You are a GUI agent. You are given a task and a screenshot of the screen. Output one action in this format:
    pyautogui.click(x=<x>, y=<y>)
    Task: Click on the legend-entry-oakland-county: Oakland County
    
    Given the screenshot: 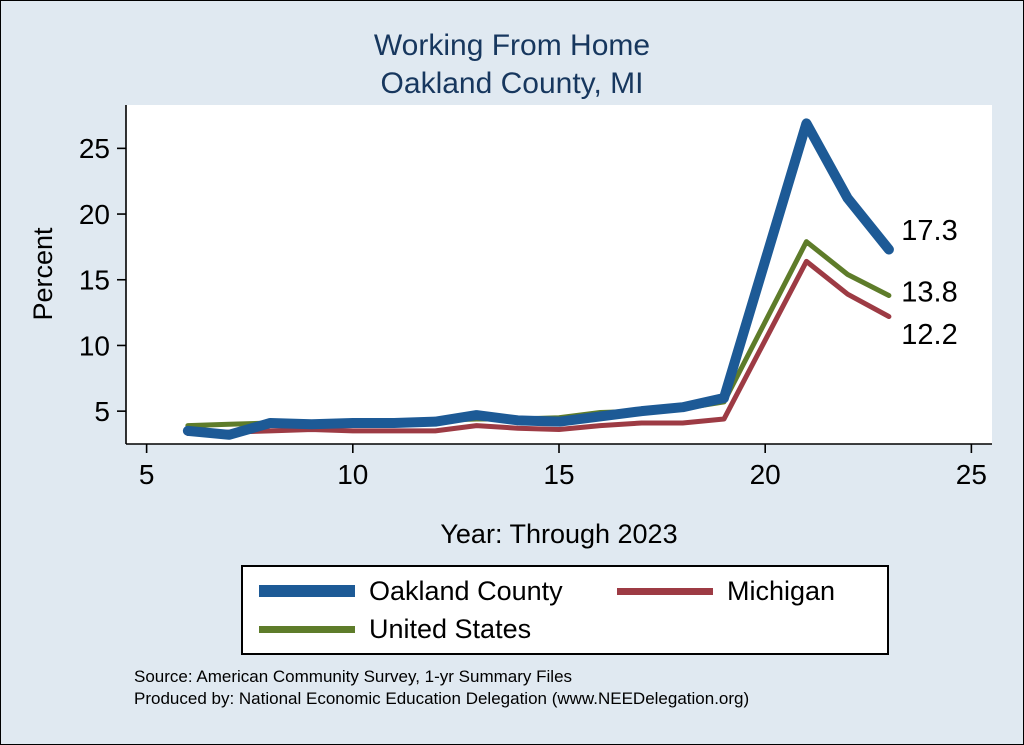 What is the action you would take?
    pyautogui.click(x=438, y=591)
    